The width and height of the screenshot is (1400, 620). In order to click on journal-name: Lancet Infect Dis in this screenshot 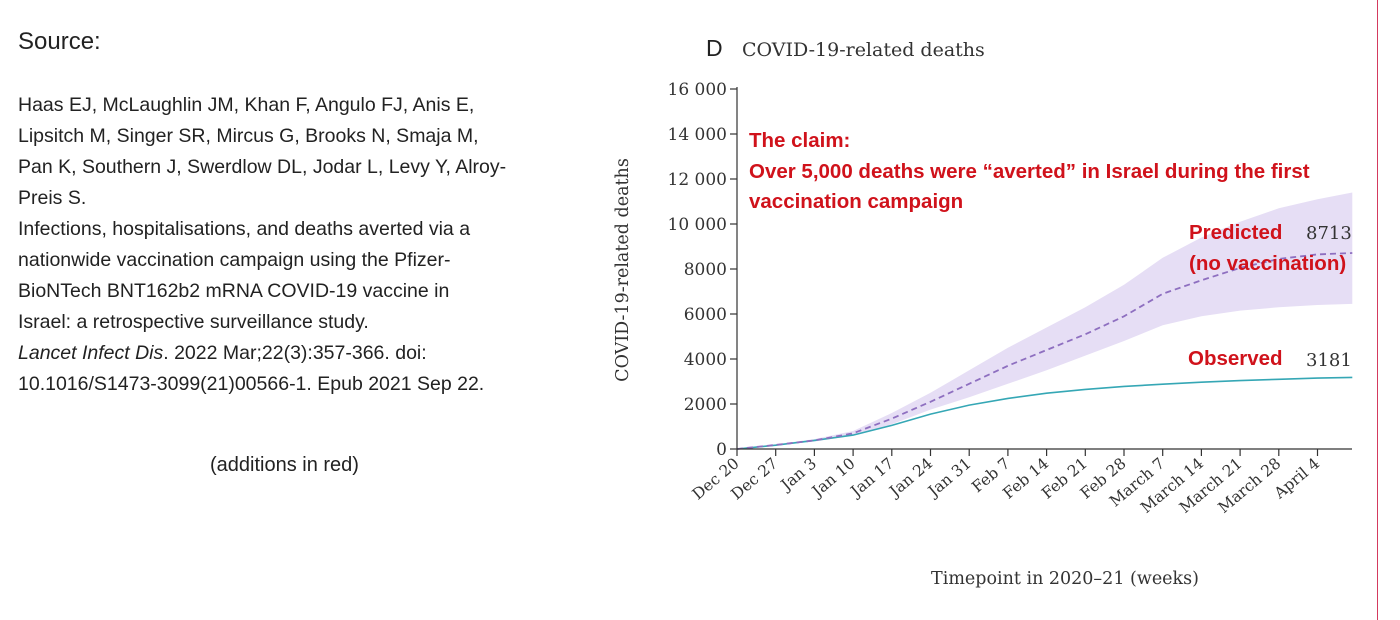, I will do `click(91, 353)`.